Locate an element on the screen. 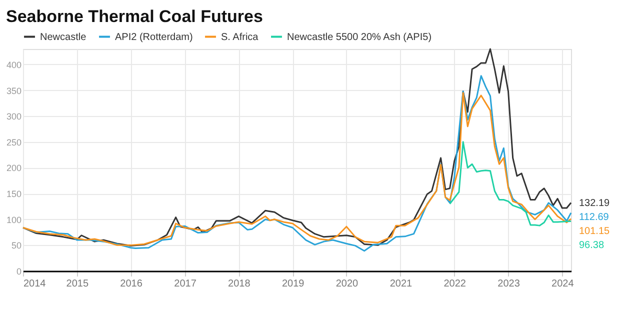  x-tick-label: 2021 is located at coordinates (401, 284).